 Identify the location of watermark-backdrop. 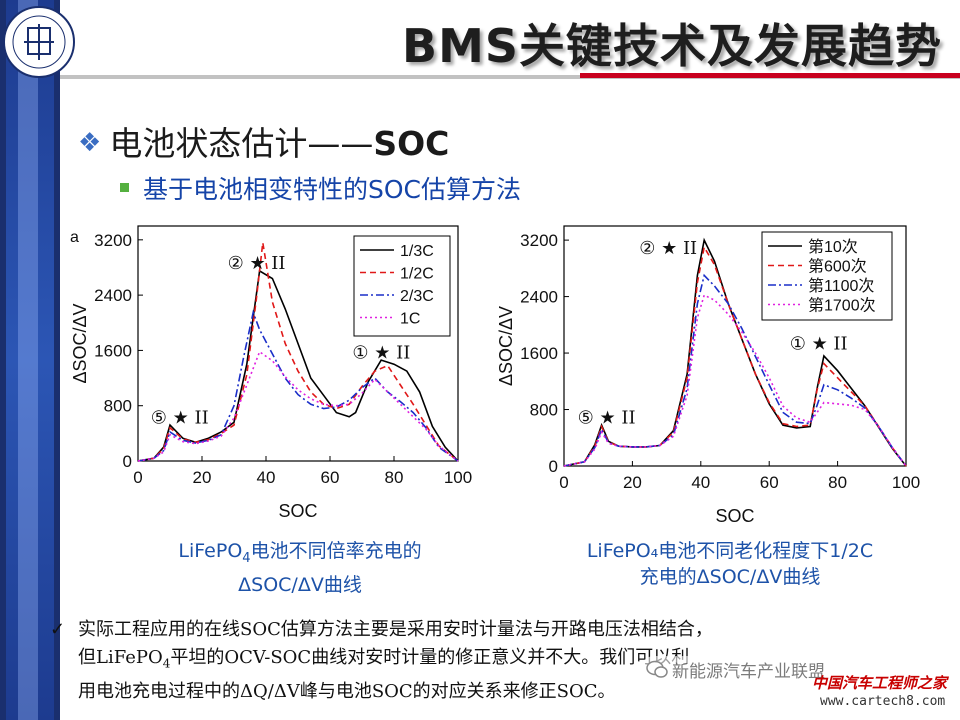
(790, 670).